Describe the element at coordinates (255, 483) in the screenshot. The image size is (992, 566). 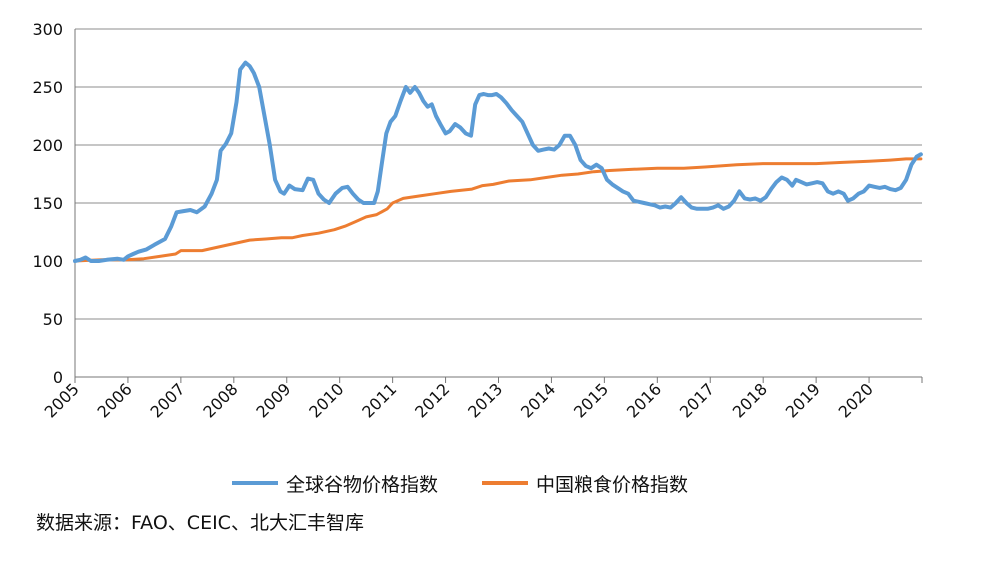
I see `legend-swatch-global` at that location.